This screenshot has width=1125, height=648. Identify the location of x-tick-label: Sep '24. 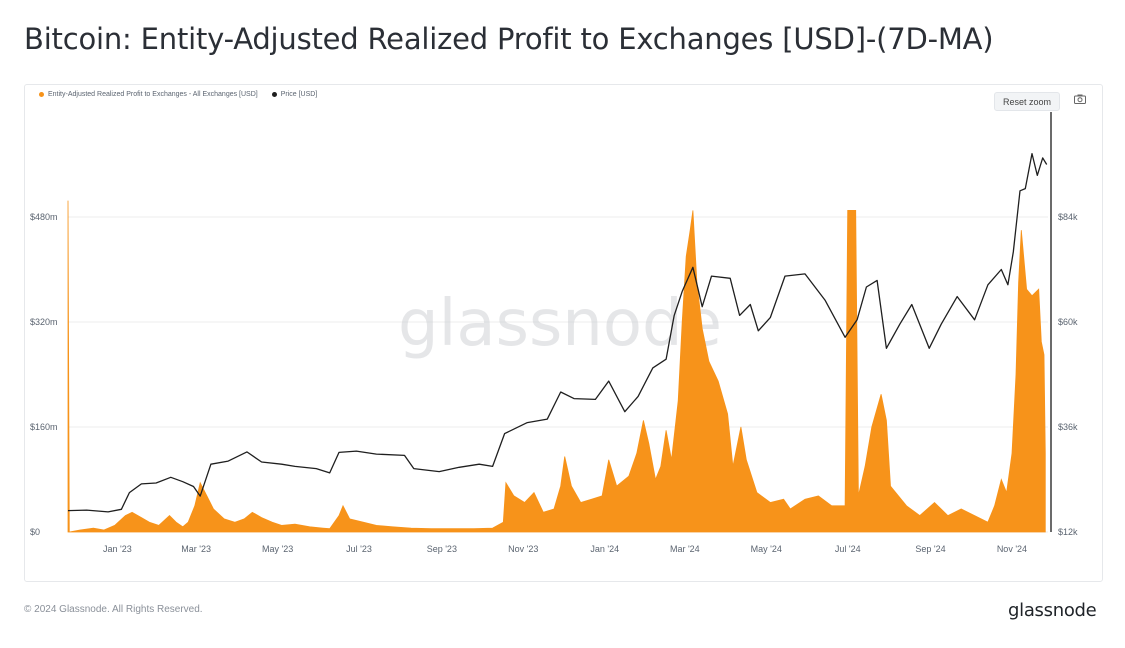
(930, 549).